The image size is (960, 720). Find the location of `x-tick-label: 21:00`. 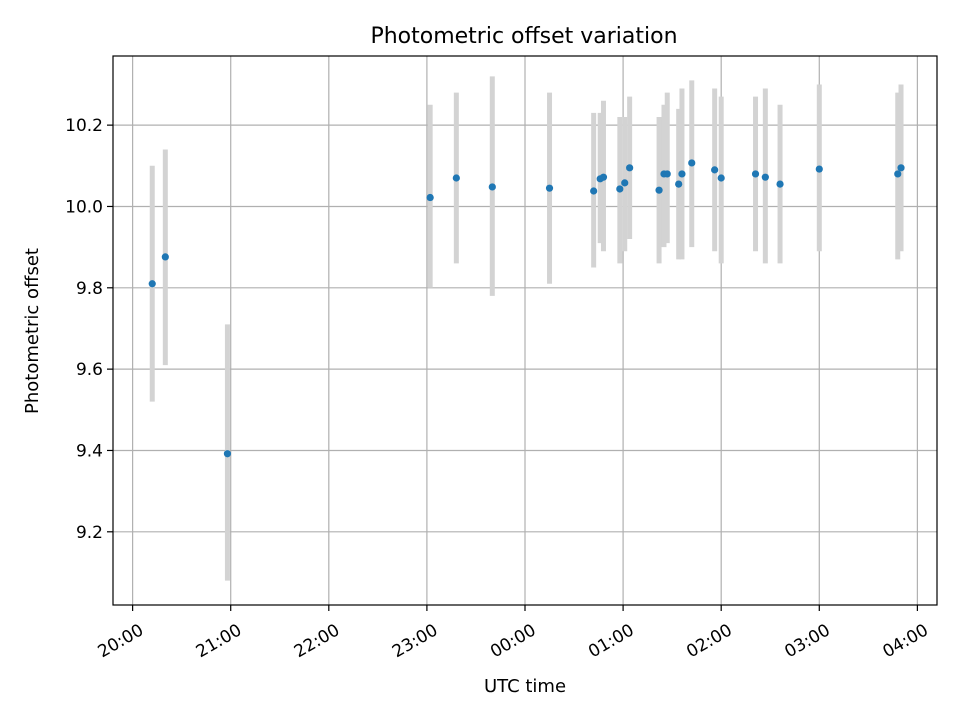

x-tick-label: 21:00 is located at coordinates (219, 641).